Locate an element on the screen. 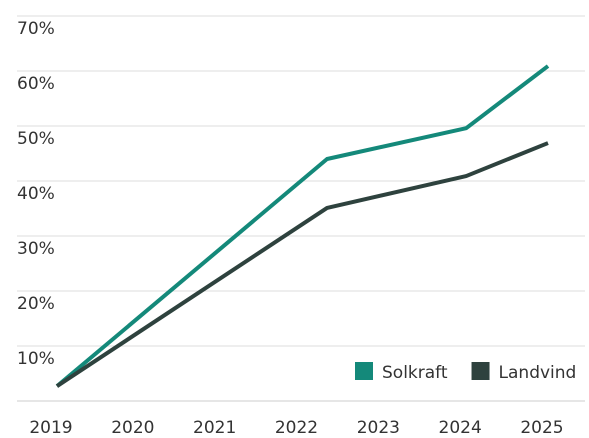 This screenshot has width=589, height=438. x-tick-label: 2019 is located at coordinates (50, 428).